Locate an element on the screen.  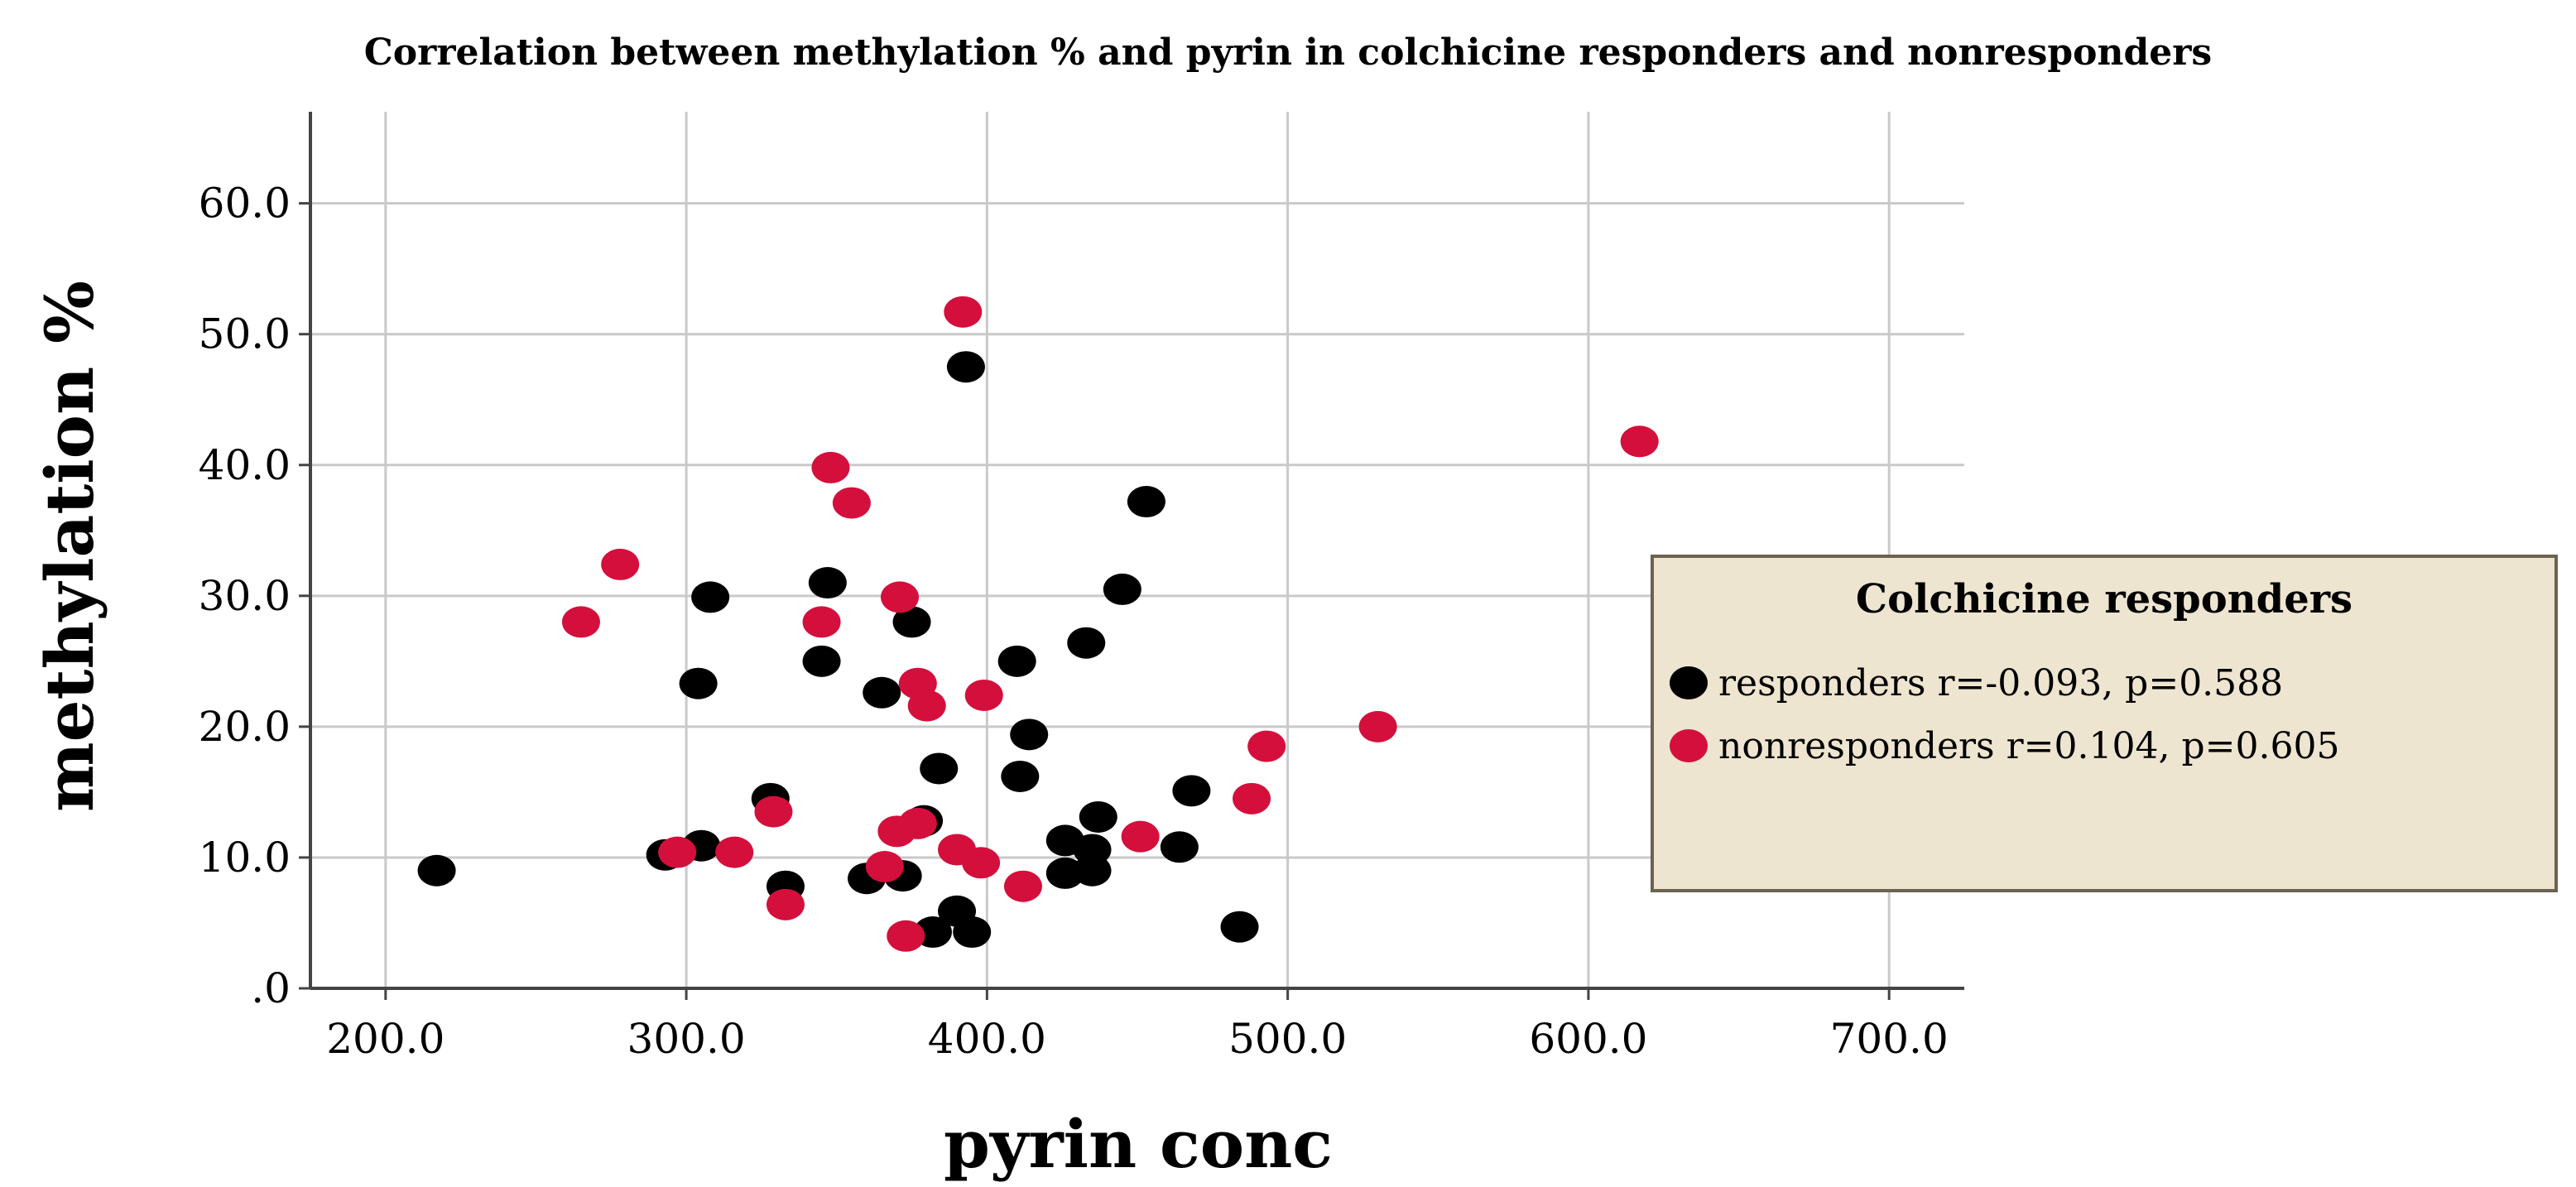
legend-label-responders: responders r=-0.093, p=0.588 is located at coordinates (2000, 683).